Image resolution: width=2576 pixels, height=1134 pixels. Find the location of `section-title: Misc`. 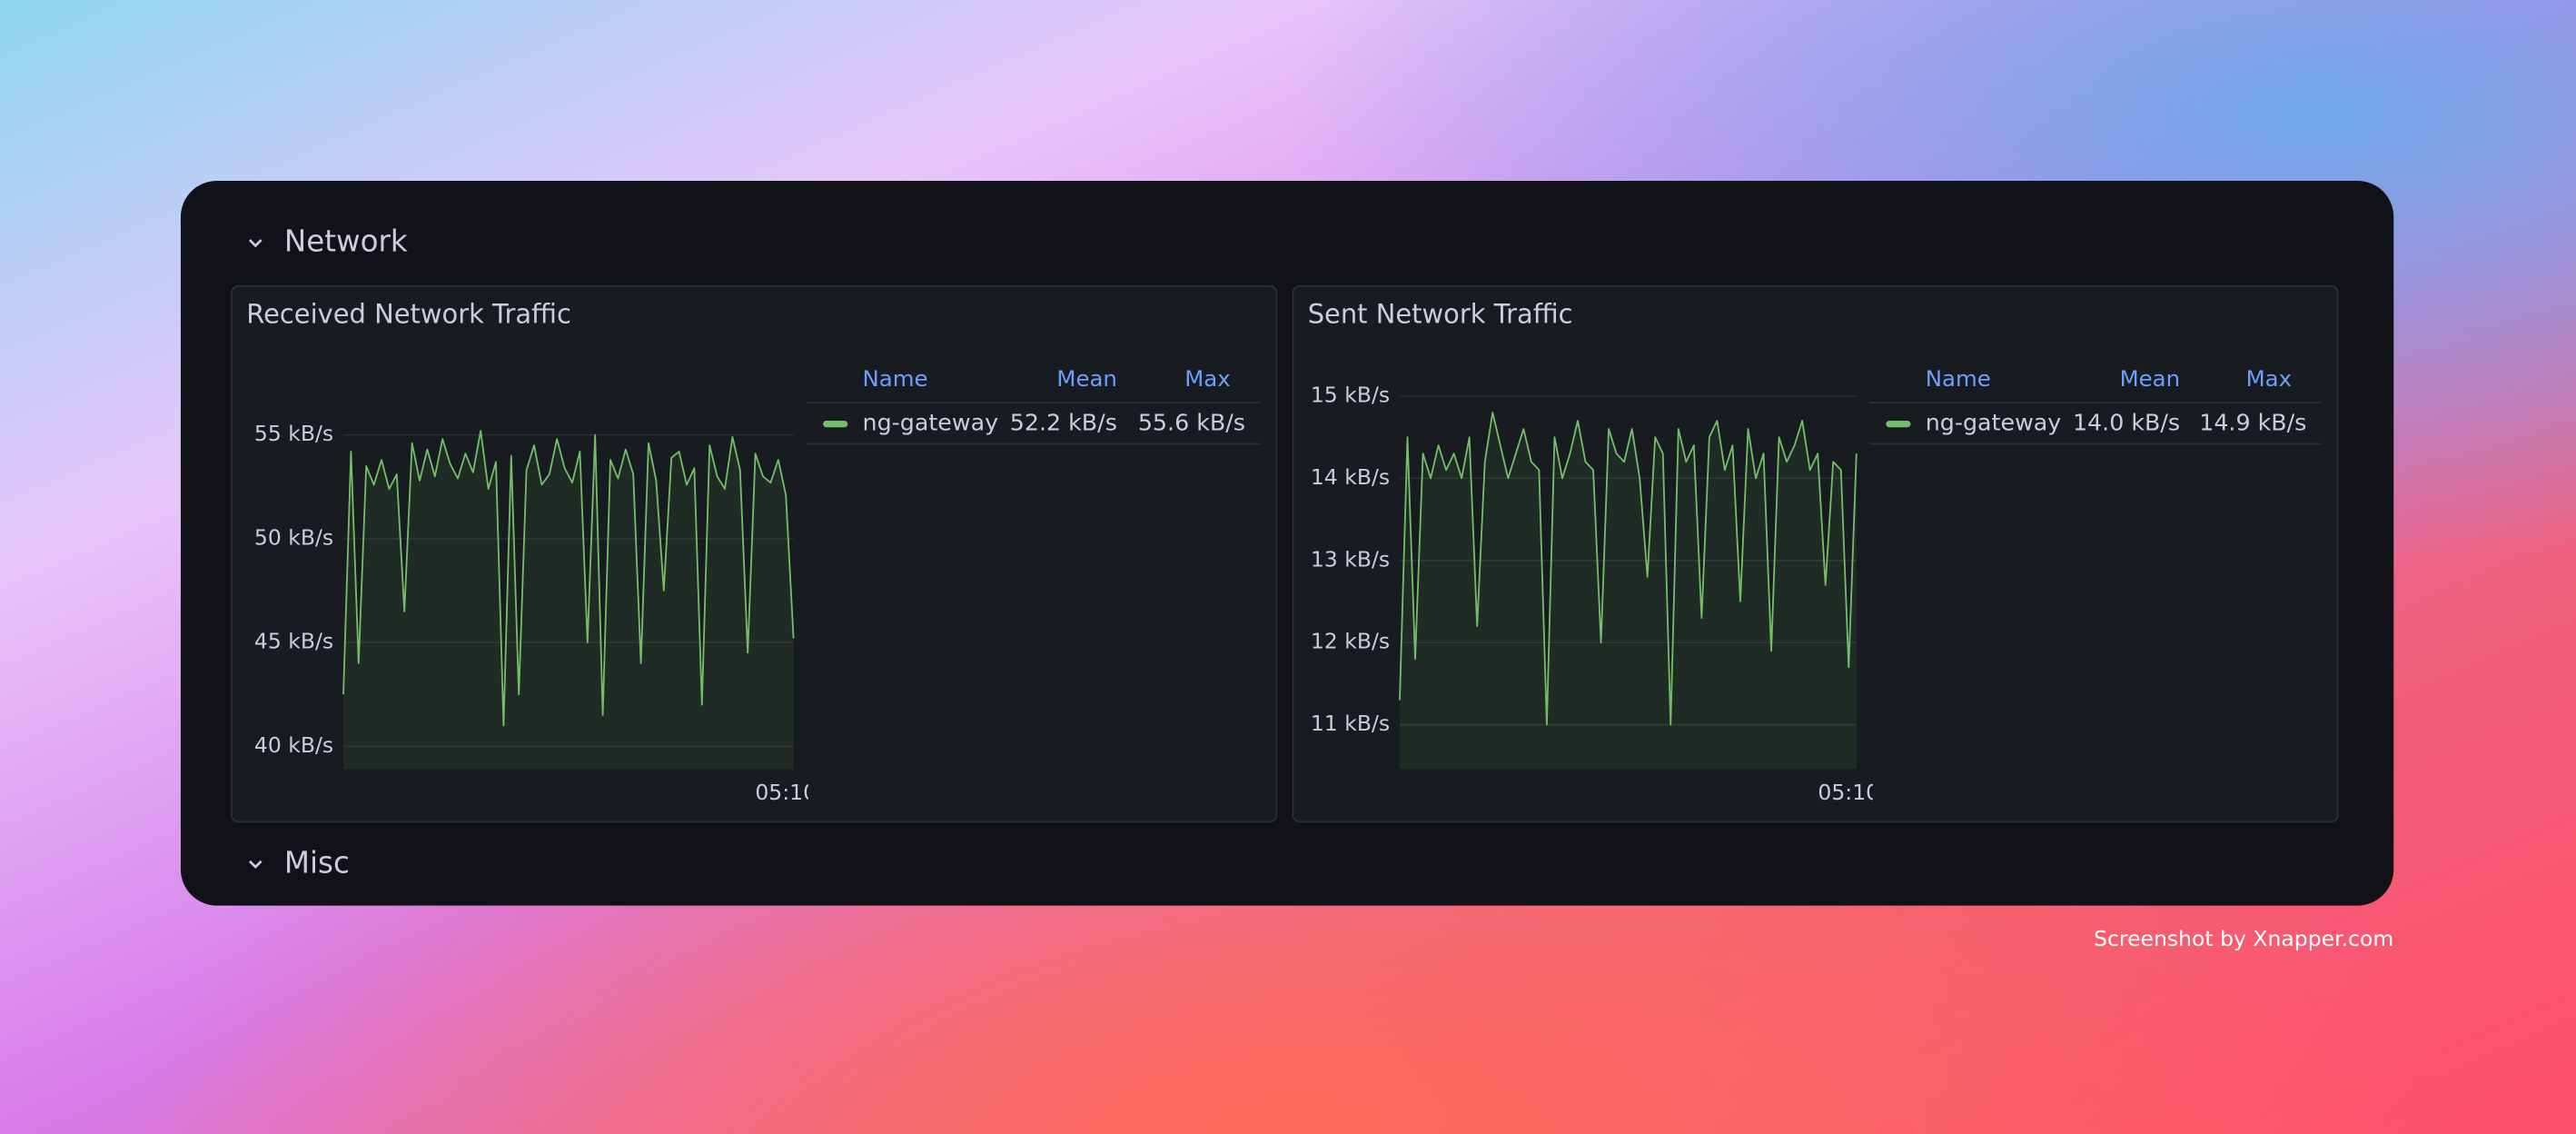

section-title: Misc is located at coordinates (317, 862).